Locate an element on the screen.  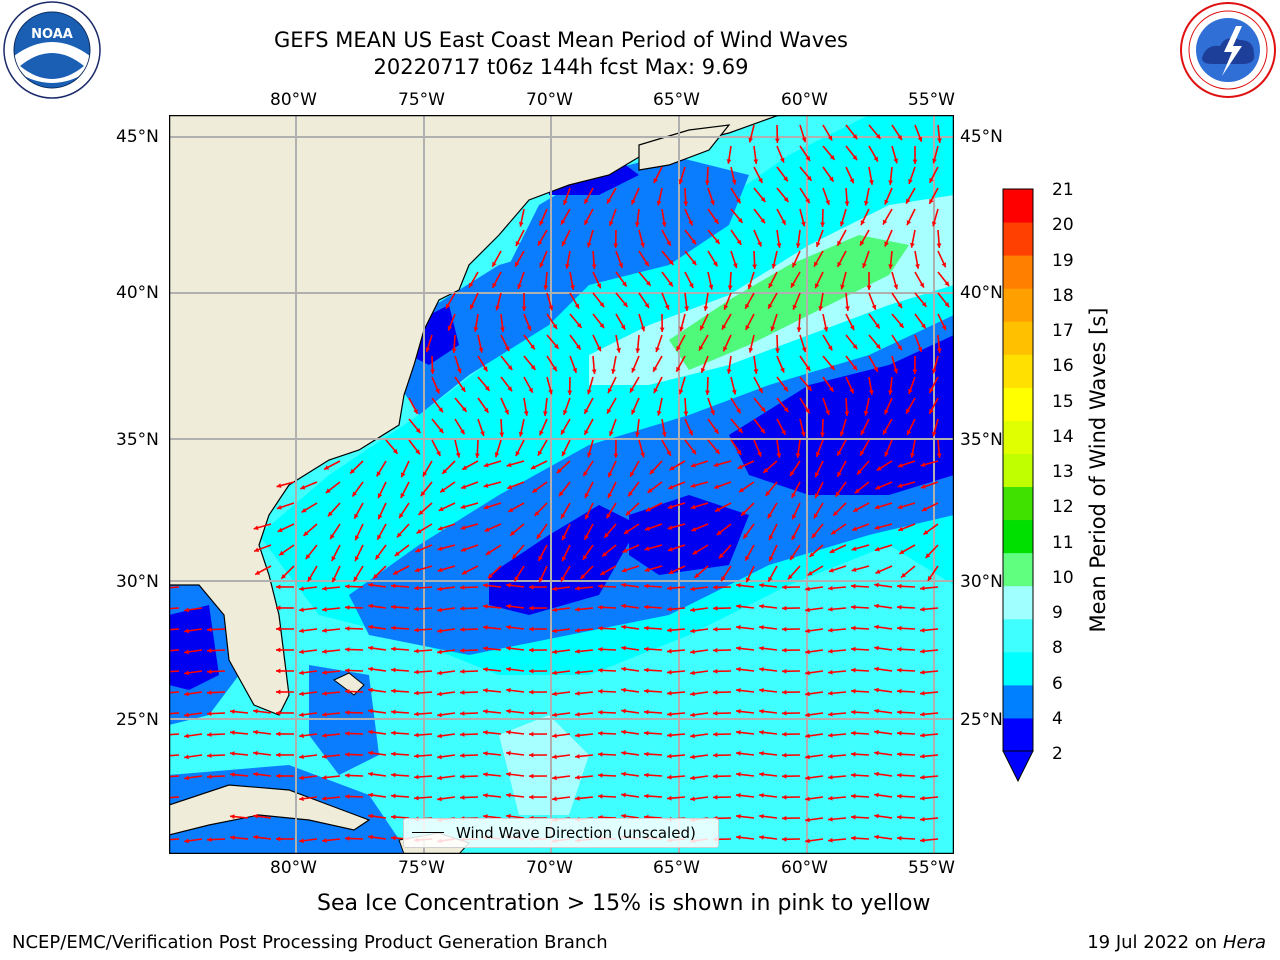
colorbar-tick-label: 17 is located at coordinates (1063, 331).